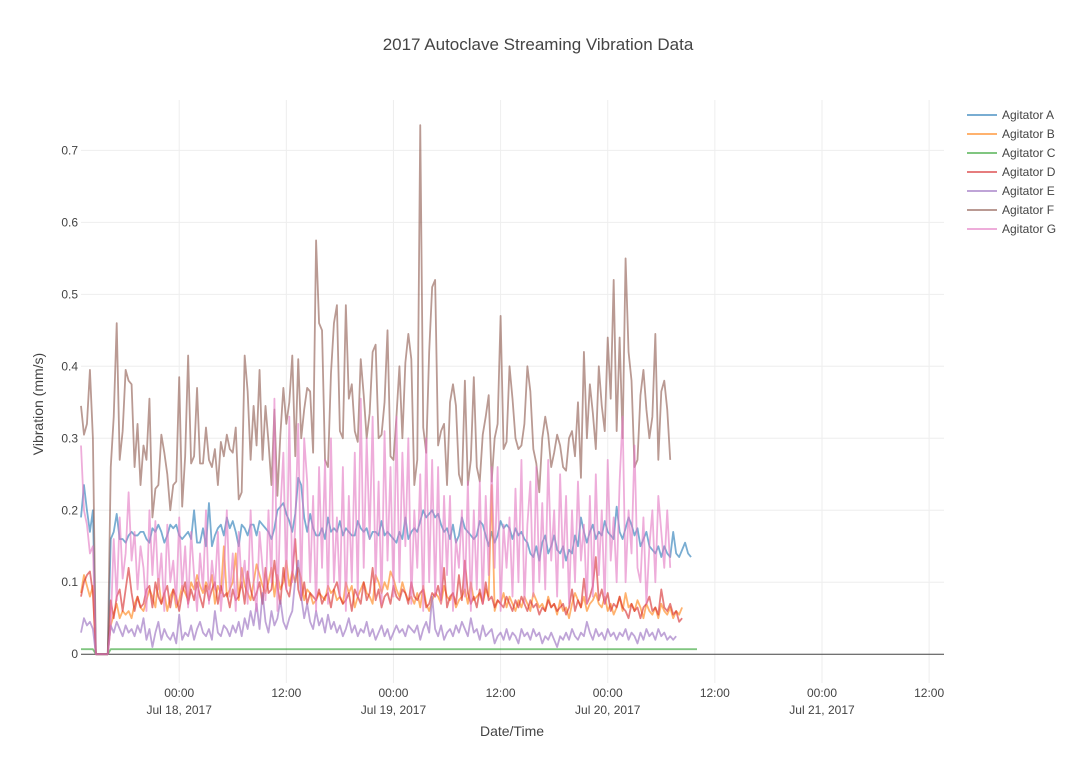 Image resolution: width=1076 pixels, height=768 pixels. I want to click on series-line-agitator-e, so click(378, 607).